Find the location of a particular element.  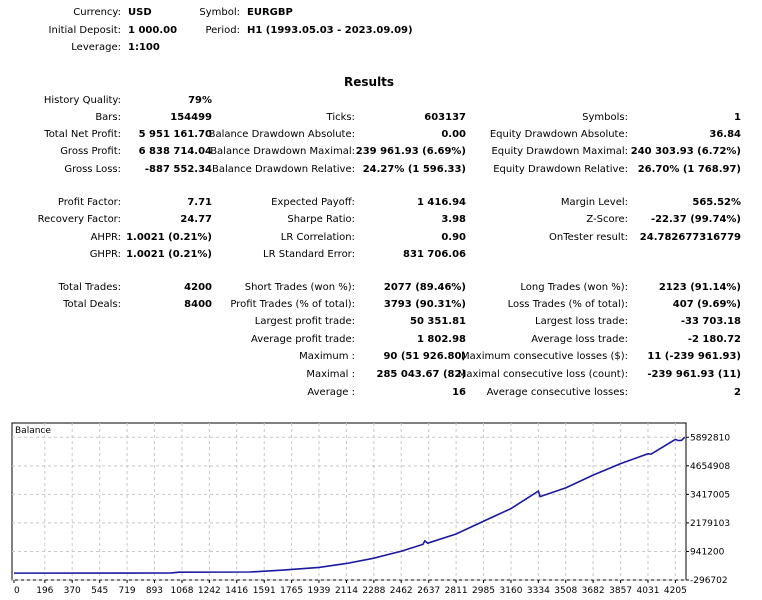

stat-value: 3.98 is located at coordinates (453, 219).